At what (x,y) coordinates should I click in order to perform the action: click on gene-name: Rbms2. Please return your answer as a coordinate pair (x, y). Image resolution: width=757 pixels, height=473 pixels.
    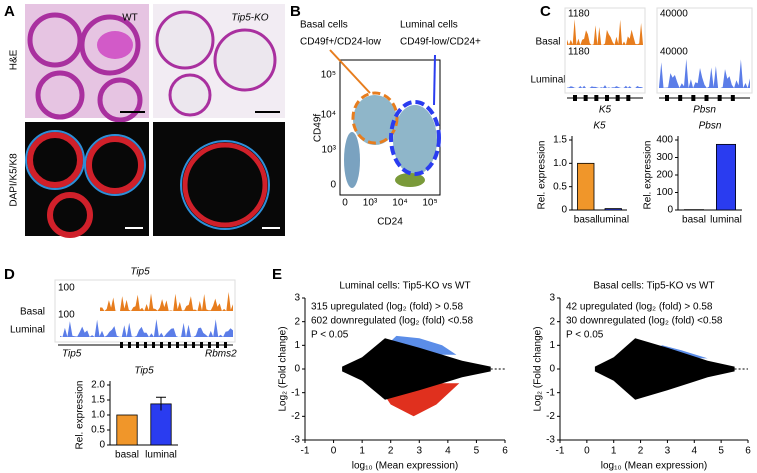
    Looking at the image, I should click on (221, 354).